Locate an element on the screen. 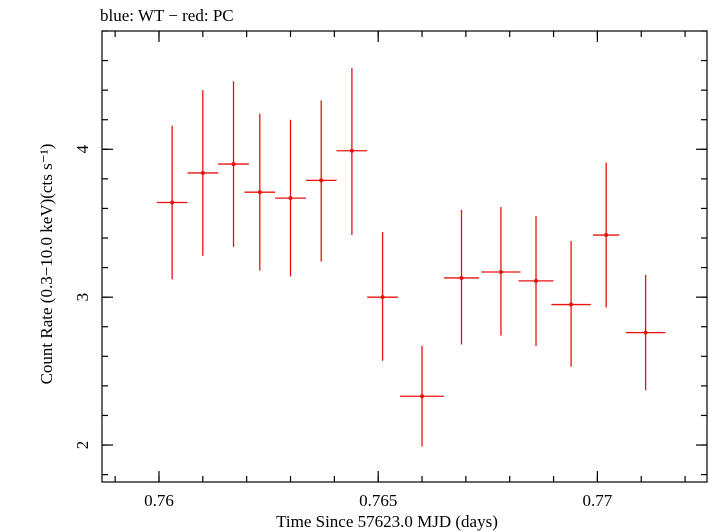 The height and width of the screenshot is (532, 709). y-tick-labels: 2 3 4 is located at coordinates (82, 297).